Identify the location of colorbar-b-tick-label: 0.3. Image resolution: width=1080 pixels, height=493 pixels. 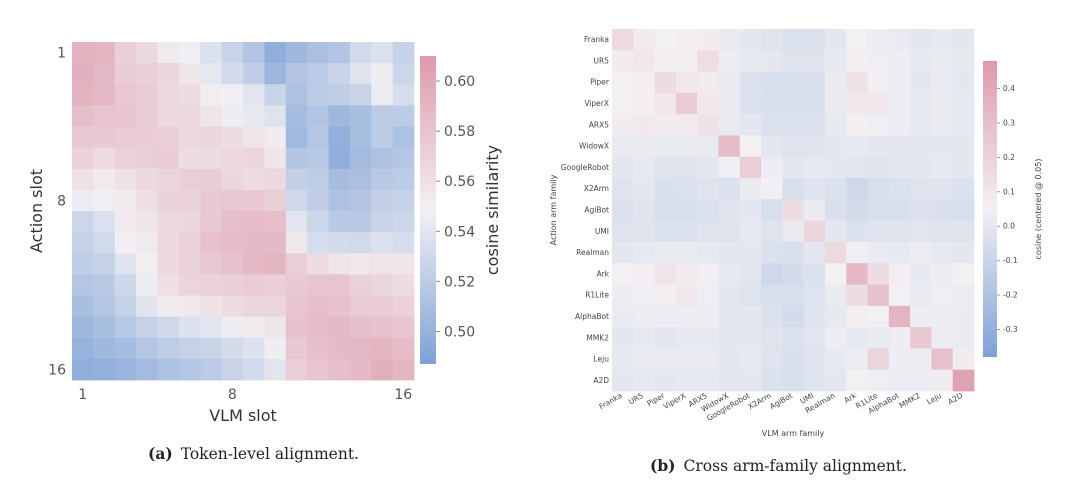
(1009, 122).